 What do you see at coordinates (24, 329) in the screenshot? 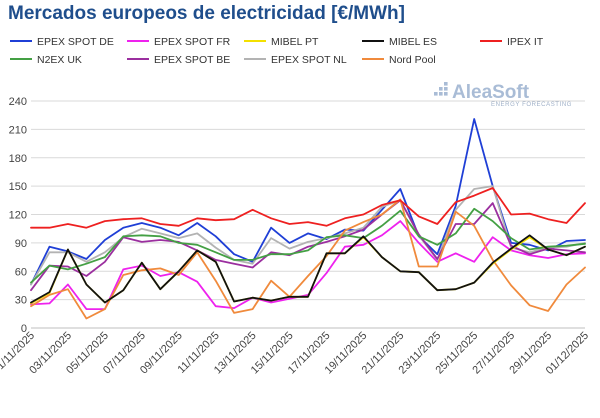
I see `y-tick-label: 0` at bounding box center [24, 329].